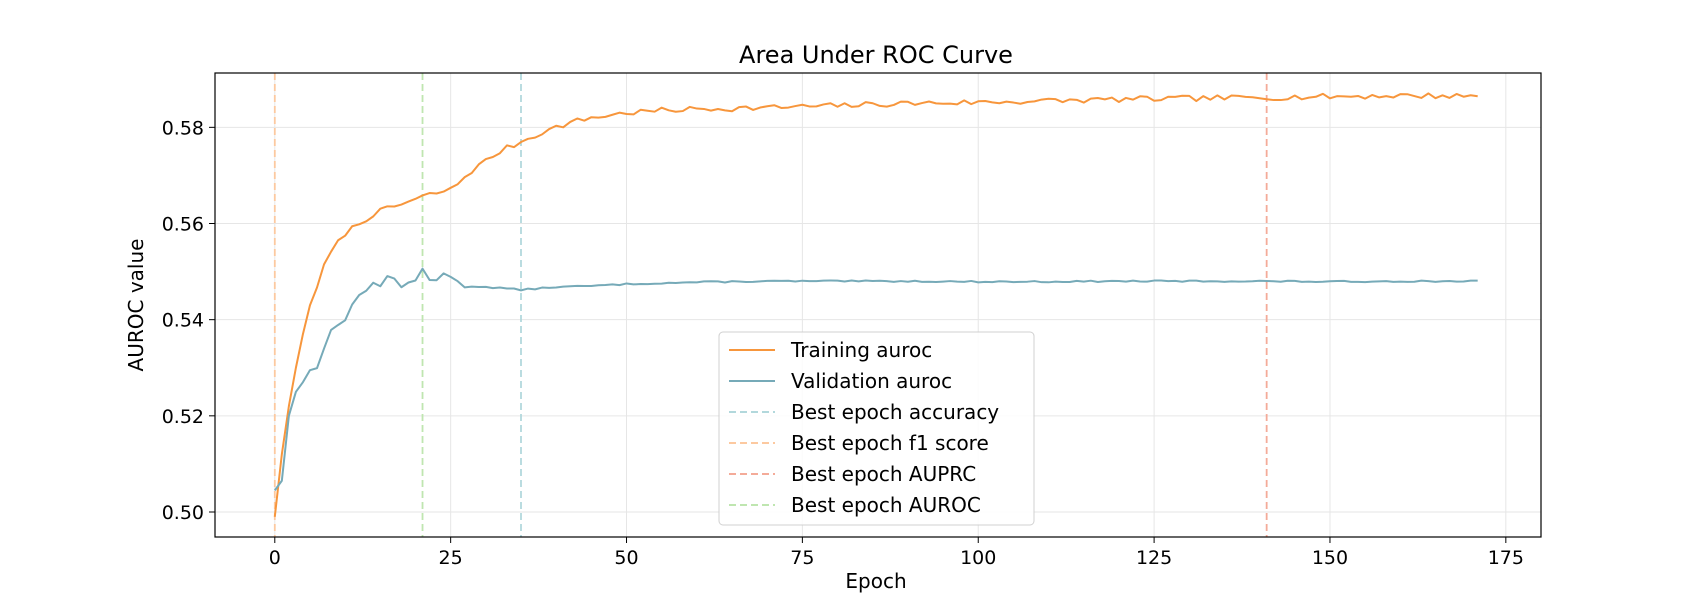  I want to click on x-tick-label: 25, so click(451, 558).